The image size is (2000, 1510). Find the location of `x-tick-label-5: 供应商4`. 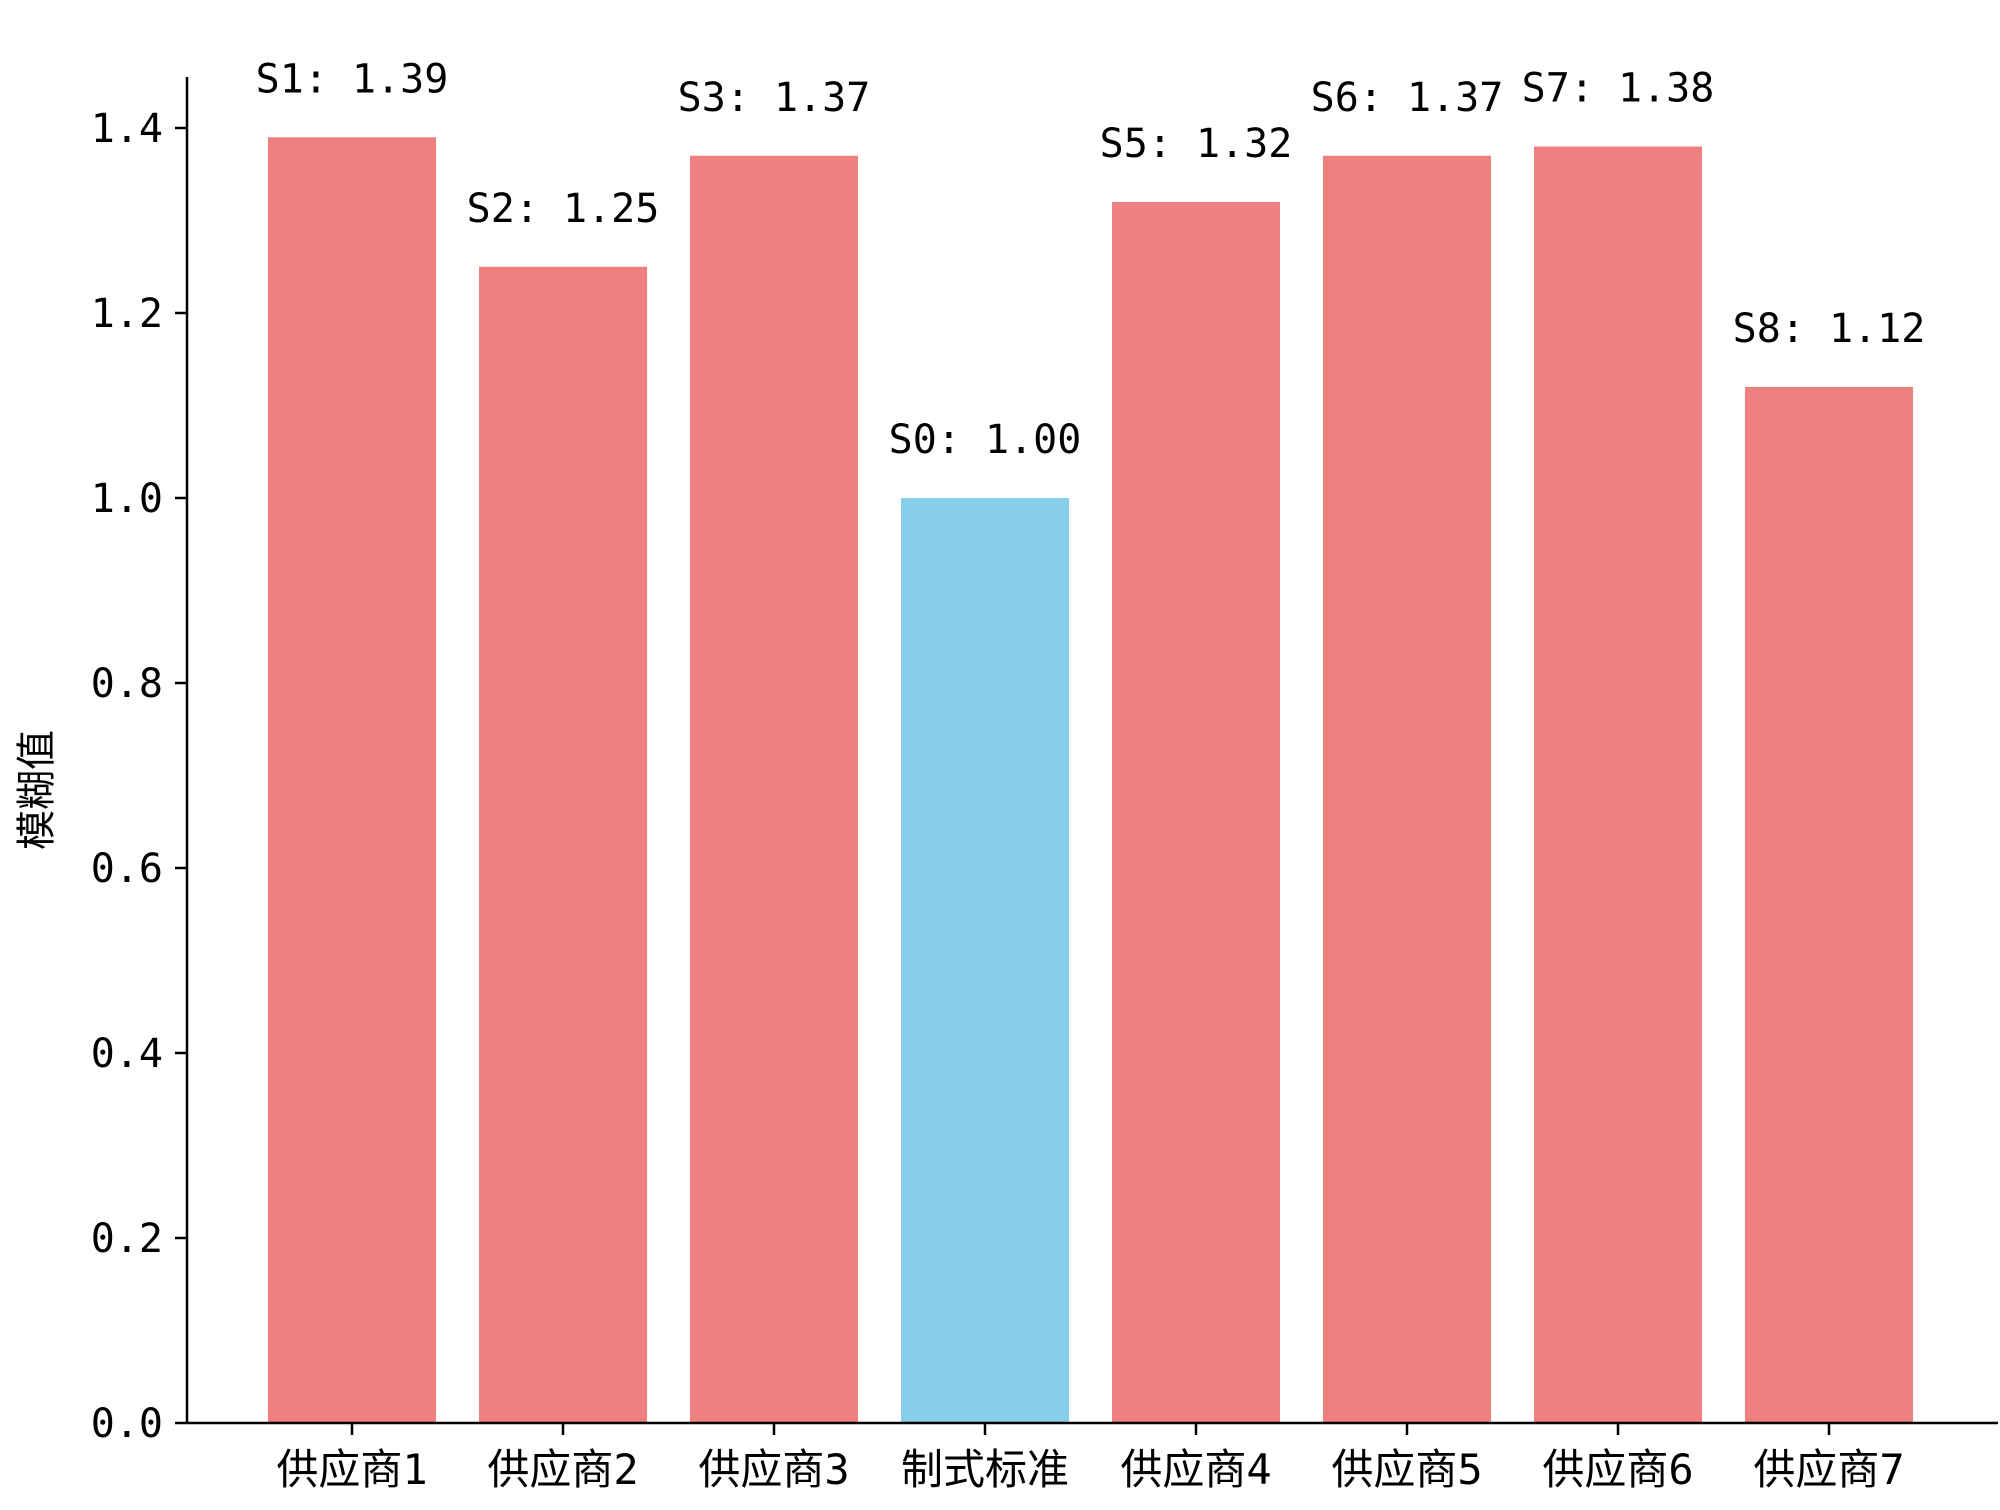

x-tick-label-5: 供应商4 is located at coordinates (1195, 1469).